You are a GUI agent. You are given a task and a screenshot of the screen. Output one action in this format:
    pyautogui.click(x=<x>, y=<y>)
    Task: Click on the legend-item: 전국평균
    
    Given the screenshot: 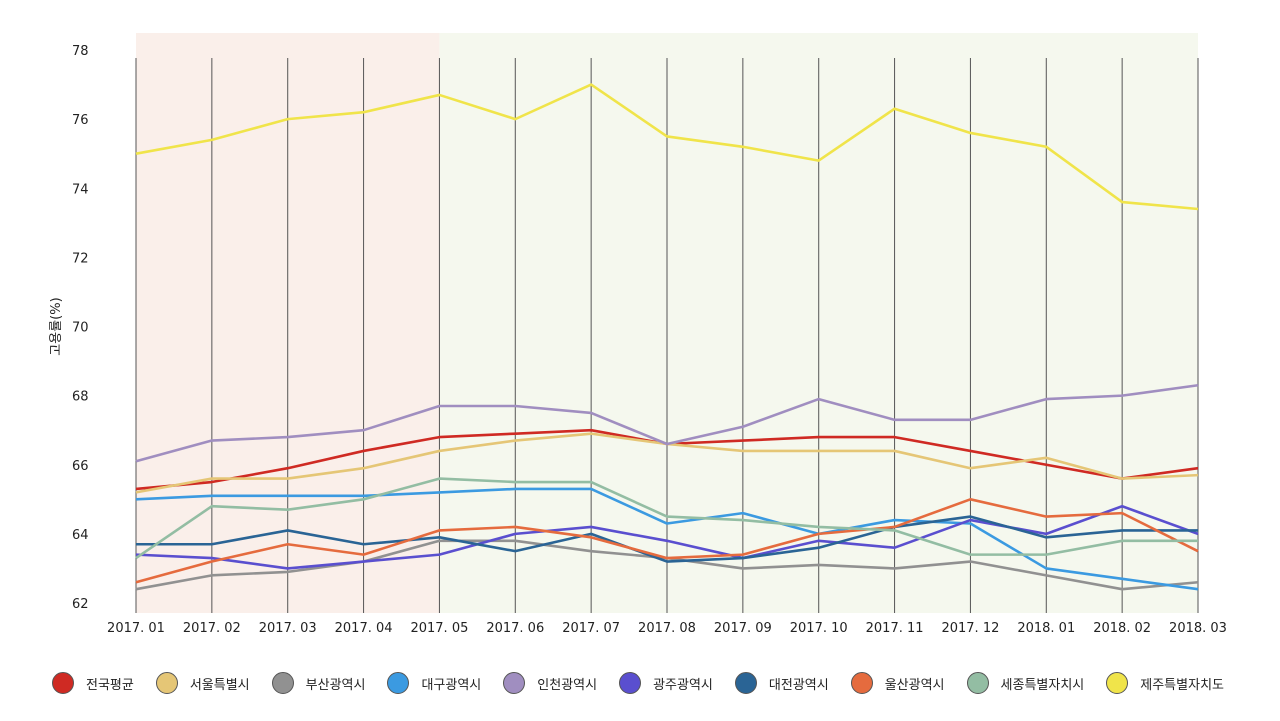 What is the action you would take?
    pyautogui.click(x=93, y=683)
    